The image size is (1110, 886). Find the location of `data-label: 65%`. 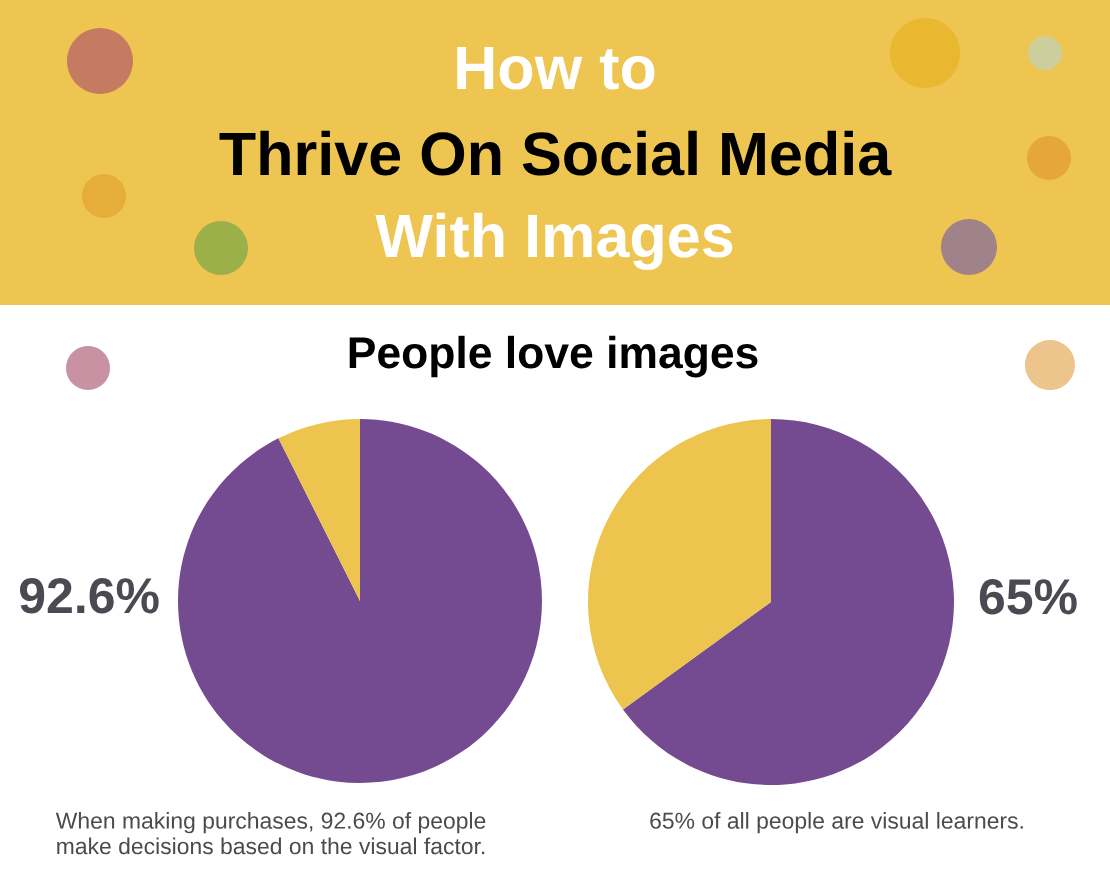

data-label: 65% is located at coordinates (1028, 597).